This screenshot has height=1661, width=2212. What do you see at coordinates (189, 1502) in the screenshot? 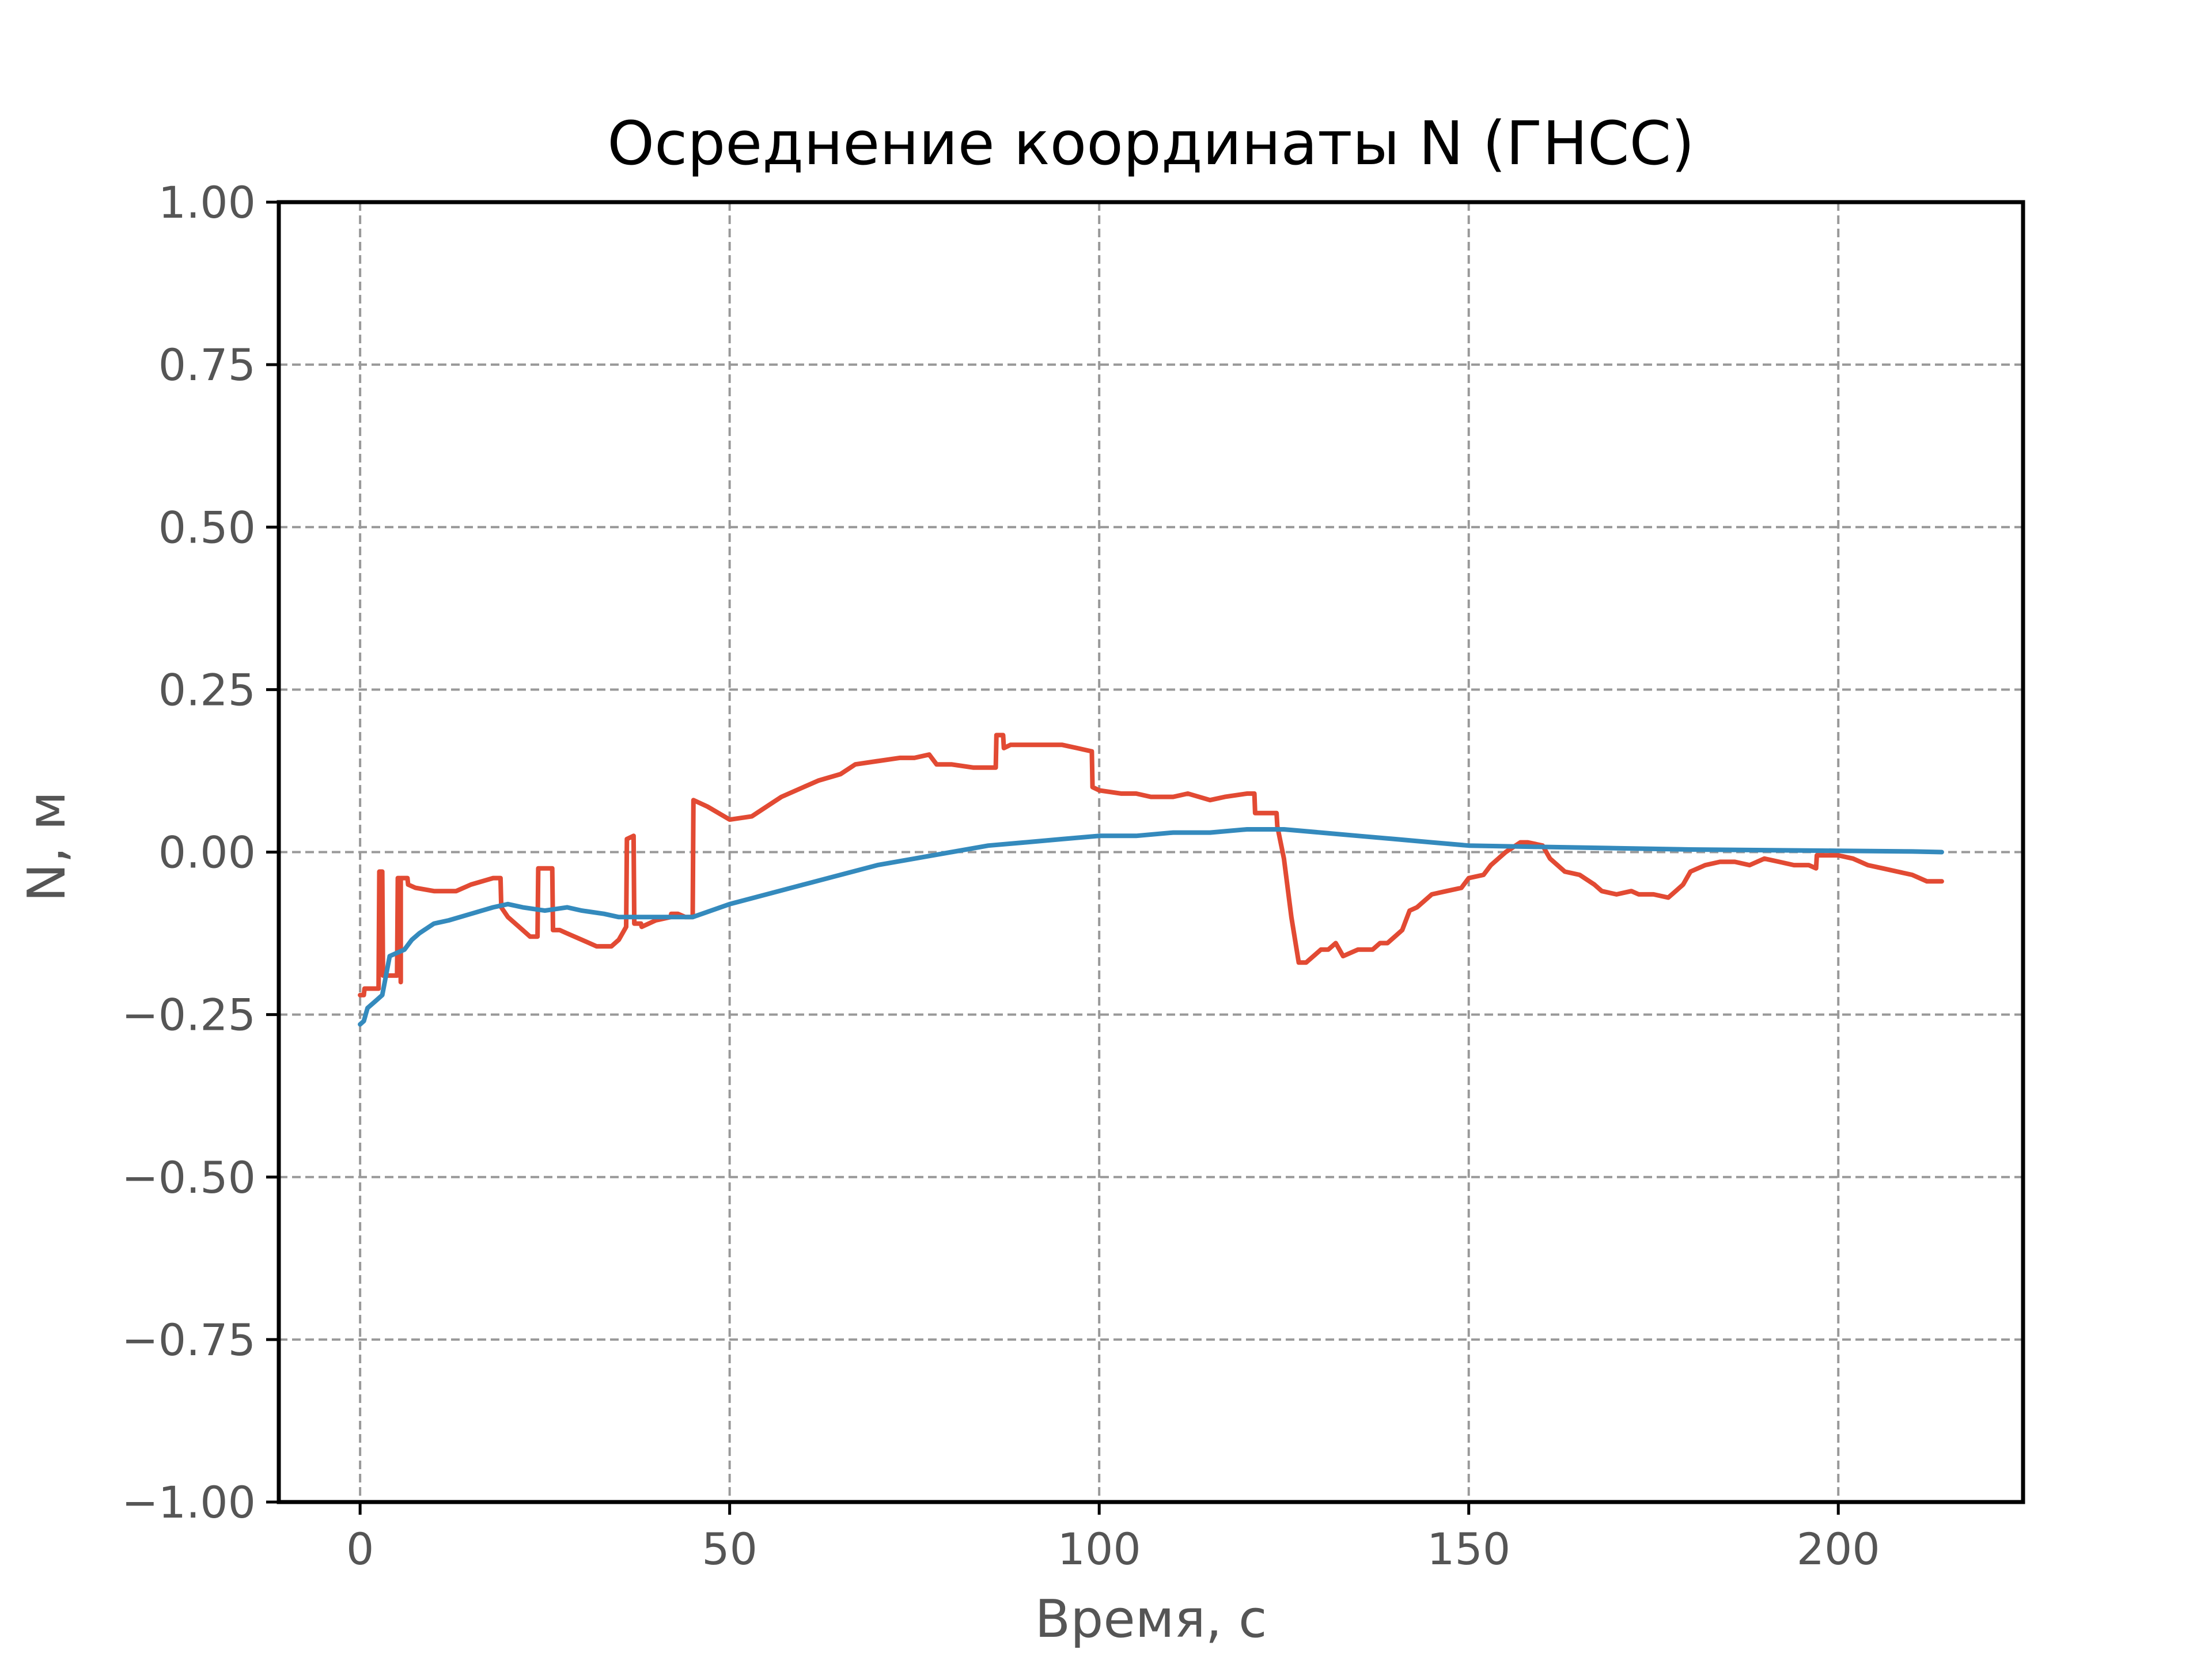
I see `y-tick-label: −1.00` at bounding box center [189, 1502].